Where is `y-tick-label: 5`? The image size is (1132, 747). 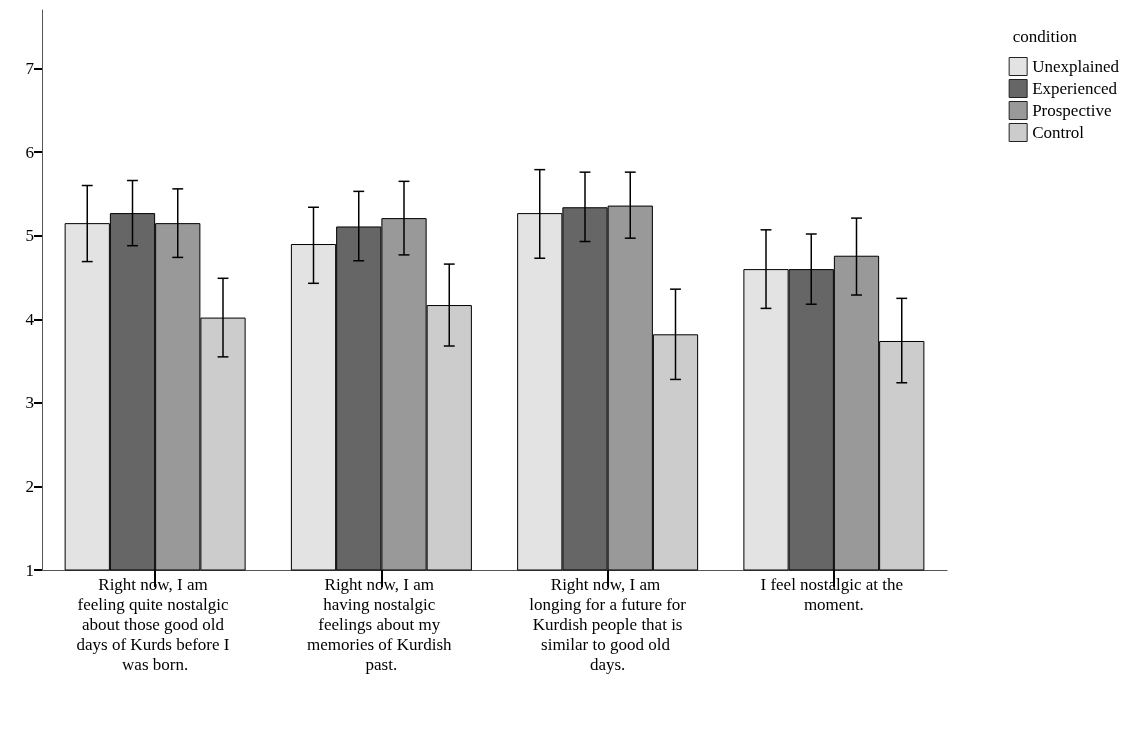 y-tick-label: 5 is located at coordinates (29, 236).